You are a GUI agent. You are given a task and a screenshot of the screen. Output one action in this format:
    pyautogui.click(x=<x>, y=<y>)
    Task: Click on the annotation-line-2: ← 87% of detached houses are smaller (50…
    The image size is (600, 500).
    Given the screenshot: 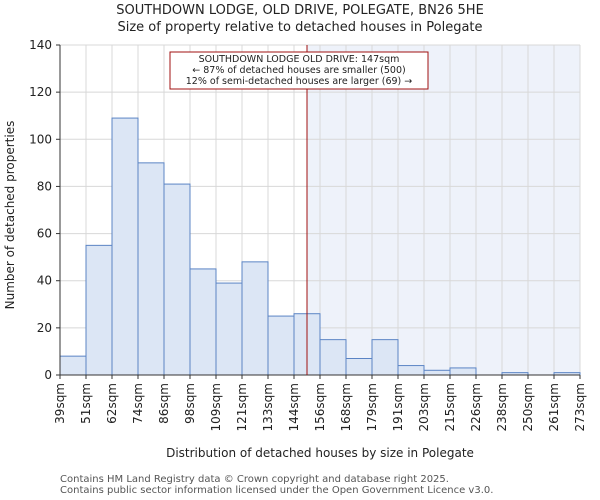 What is the action you would take?
    pyautogui.click(x=298, y=70)
    